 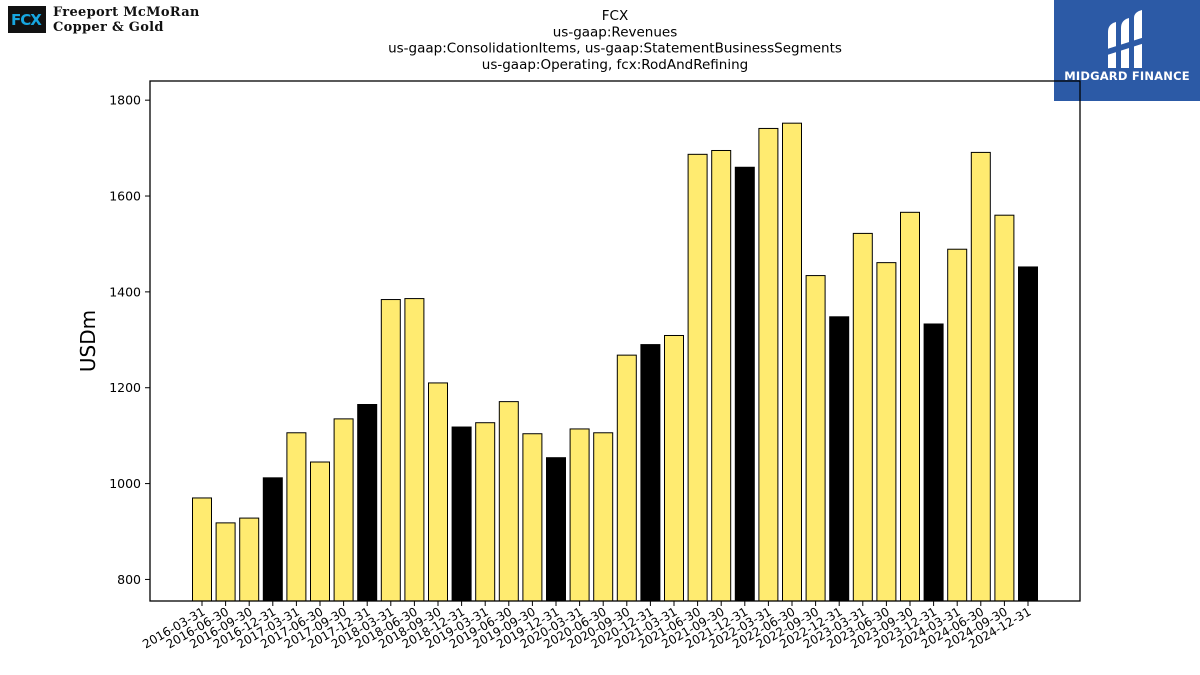 I want to click on freeport-mcmoran-logo: FCX Freeport McMoRan Copper & Gold, so click(x=118, y=21).